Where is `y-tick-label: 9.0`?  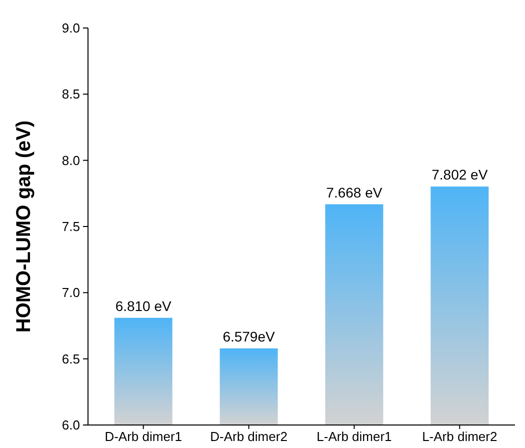
y-tick-label: 9.0 is located at coordinates (71, 28).